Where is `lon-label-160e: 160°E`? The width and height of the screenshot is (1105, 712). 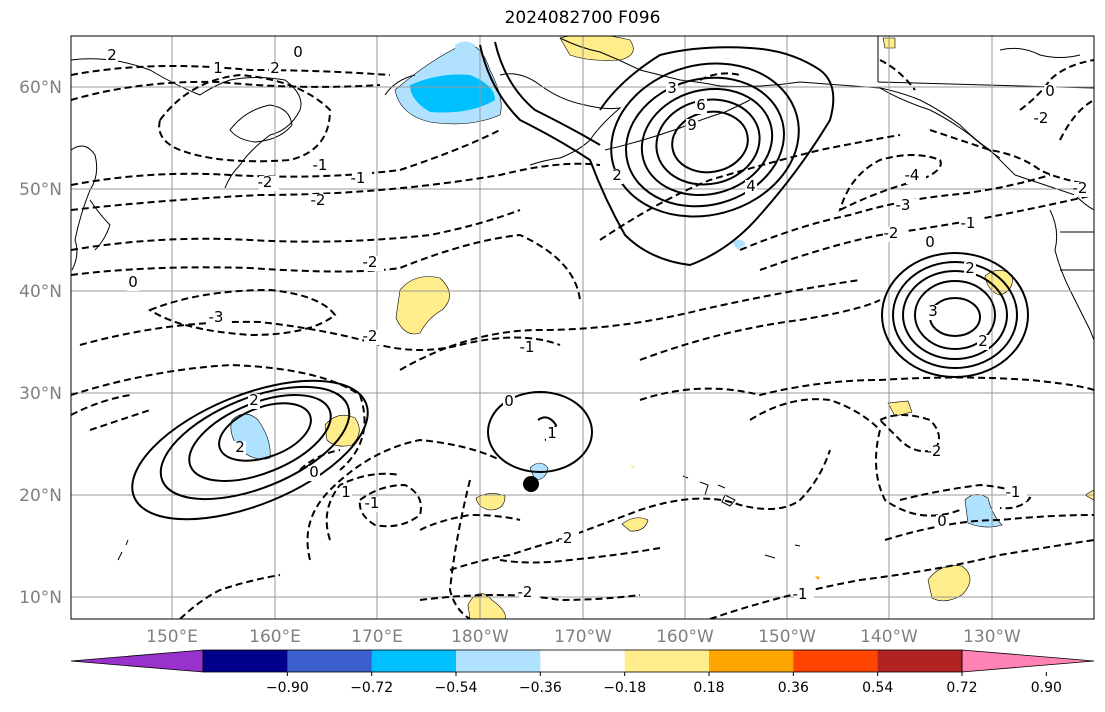
lon-label-160e: 160°E is located at coordinates (275, 637).